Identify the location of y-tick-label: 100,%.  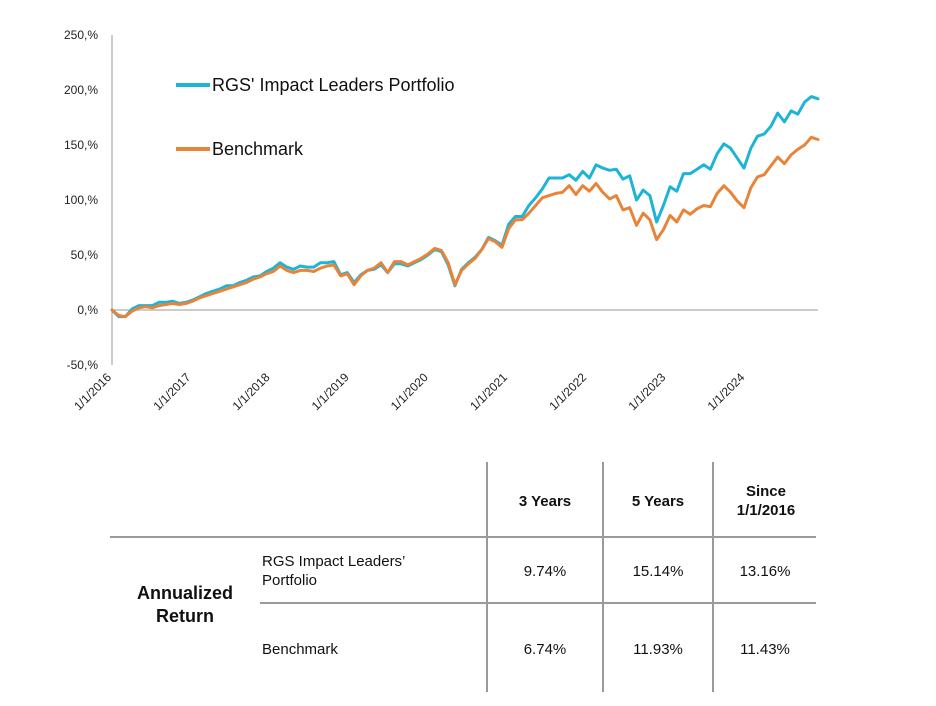
(81, 200).